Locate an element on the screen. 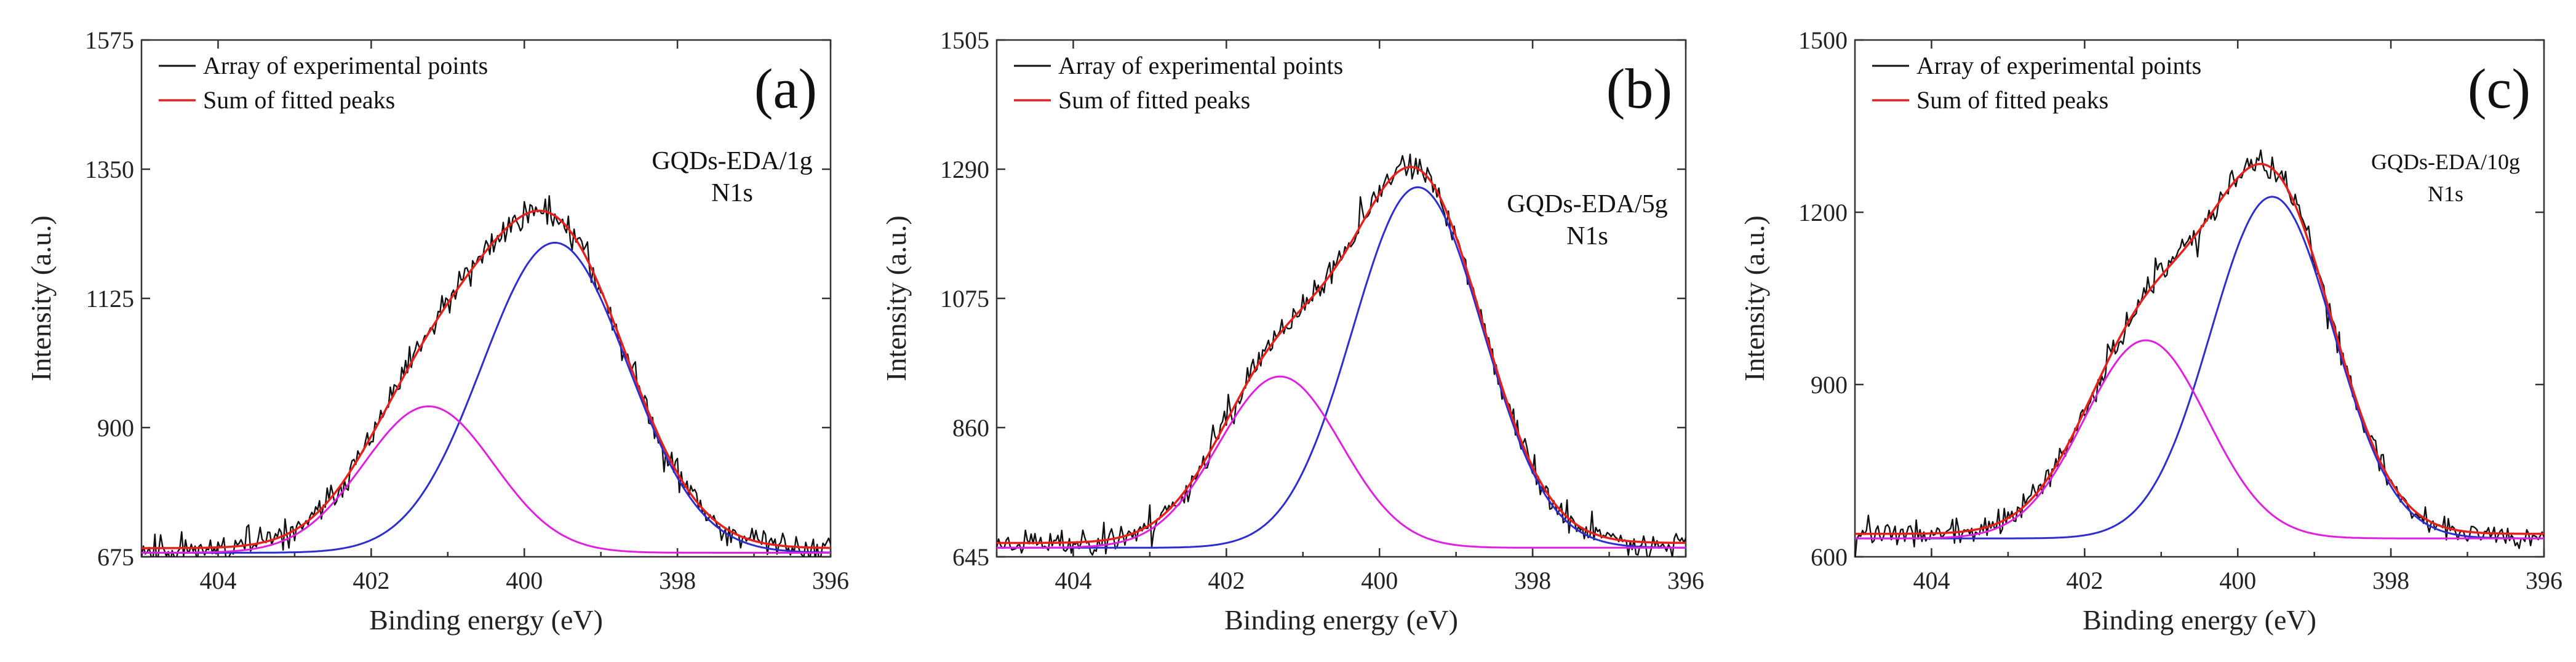 Image resolution: width=2576 pixels, height=662 pixels. y-tick-label: 860 is located at coordinates (970, 428).